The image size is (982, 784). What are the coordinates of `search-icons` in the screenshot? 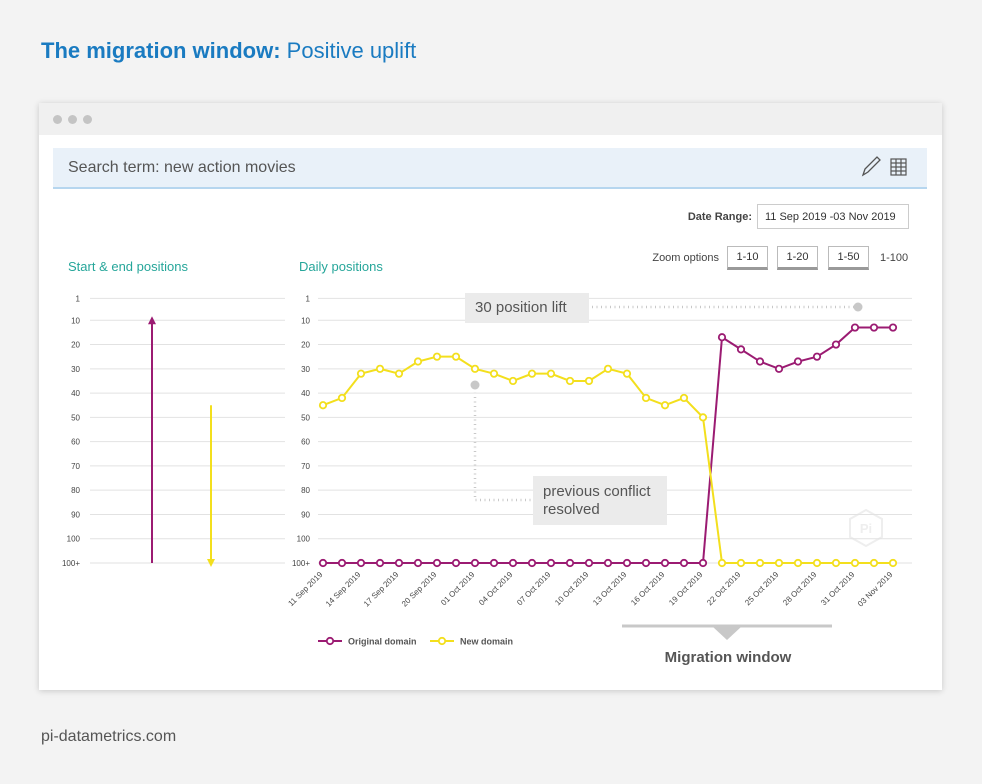 It's located at (884, 166).